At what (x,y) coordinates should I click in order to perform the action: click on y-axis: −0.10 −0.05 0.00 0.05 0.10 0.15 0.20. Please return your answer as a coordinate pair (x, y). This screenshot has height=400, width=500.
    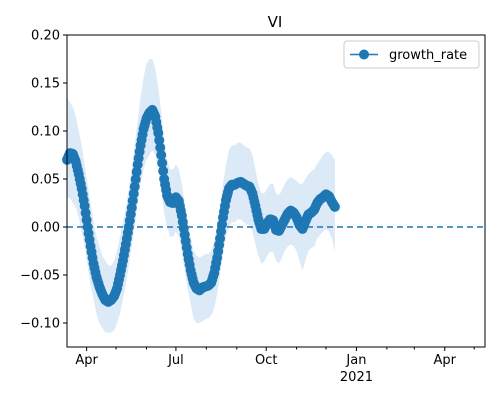
    Looking at the image, I should click on (43, 180).